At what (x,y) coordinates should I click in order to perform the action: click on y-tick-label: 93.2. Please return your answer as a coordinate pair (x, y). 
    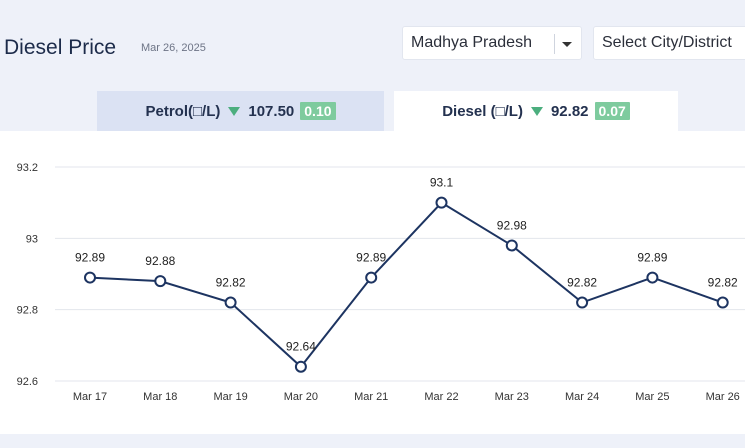
    Looking at the image, I should click on (27, 168).